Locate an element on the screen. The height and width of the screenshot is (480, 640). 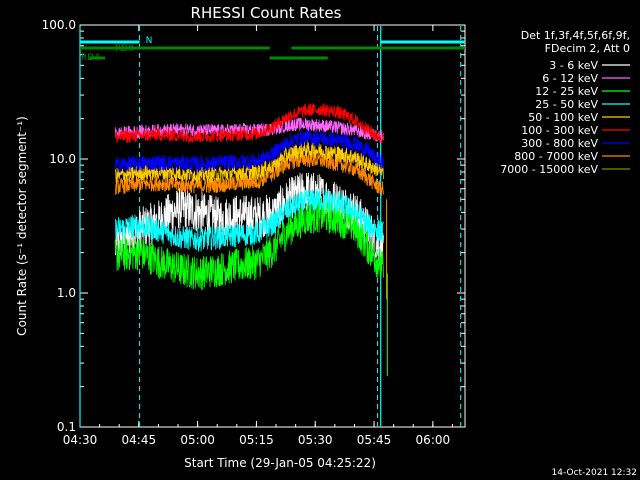
state-bar-label: RD0 is located at coordinates (124, 49).